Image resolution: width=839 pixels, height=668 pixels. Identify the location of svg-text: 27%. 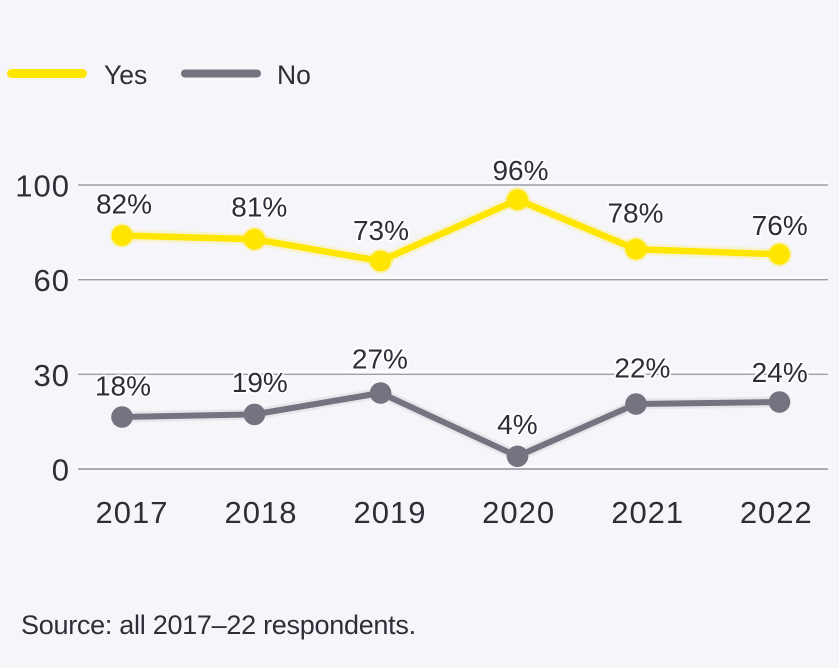
(380, 359).